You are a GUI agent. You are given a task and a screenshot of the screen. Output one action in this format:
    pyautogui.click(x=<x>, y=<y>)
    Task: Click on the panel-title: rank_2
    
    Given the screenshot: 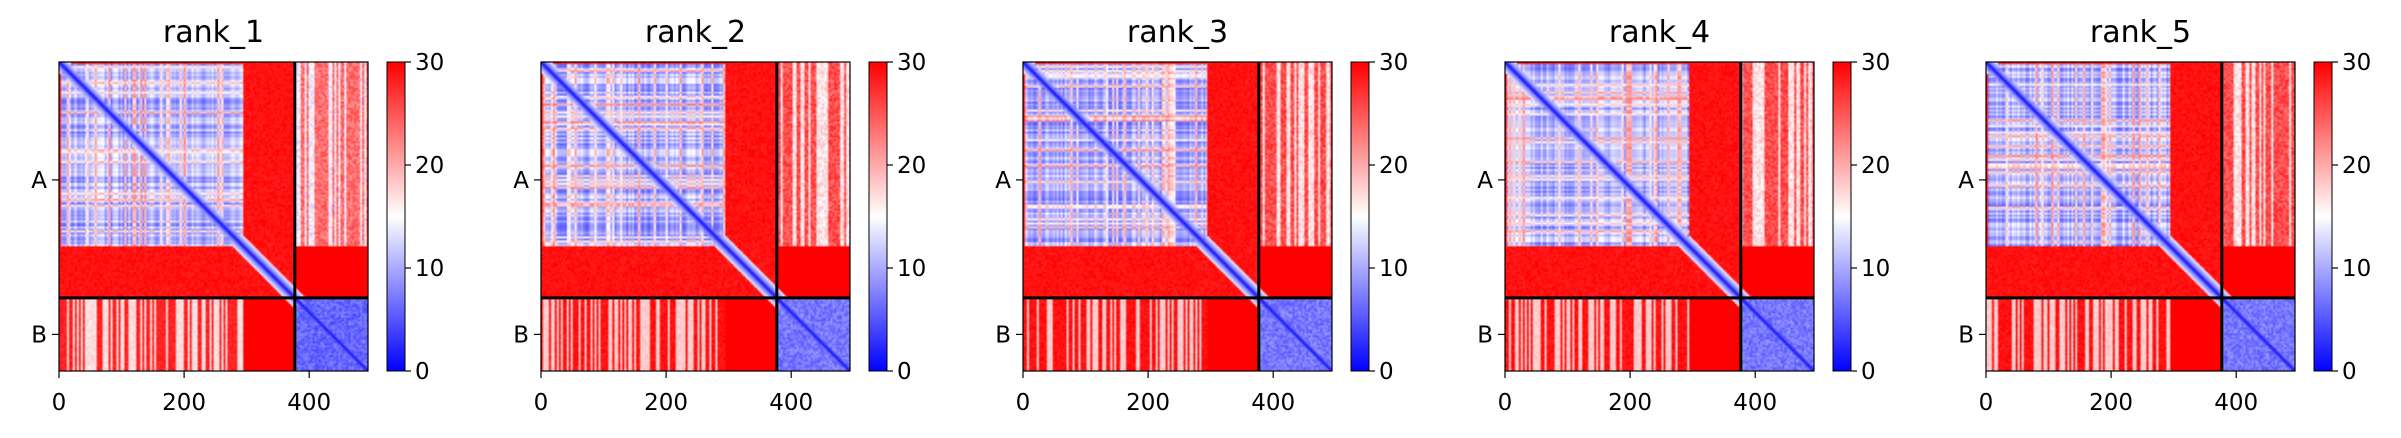 What is the action you would take?
    pyautogui.click(x=695, y=32)
    